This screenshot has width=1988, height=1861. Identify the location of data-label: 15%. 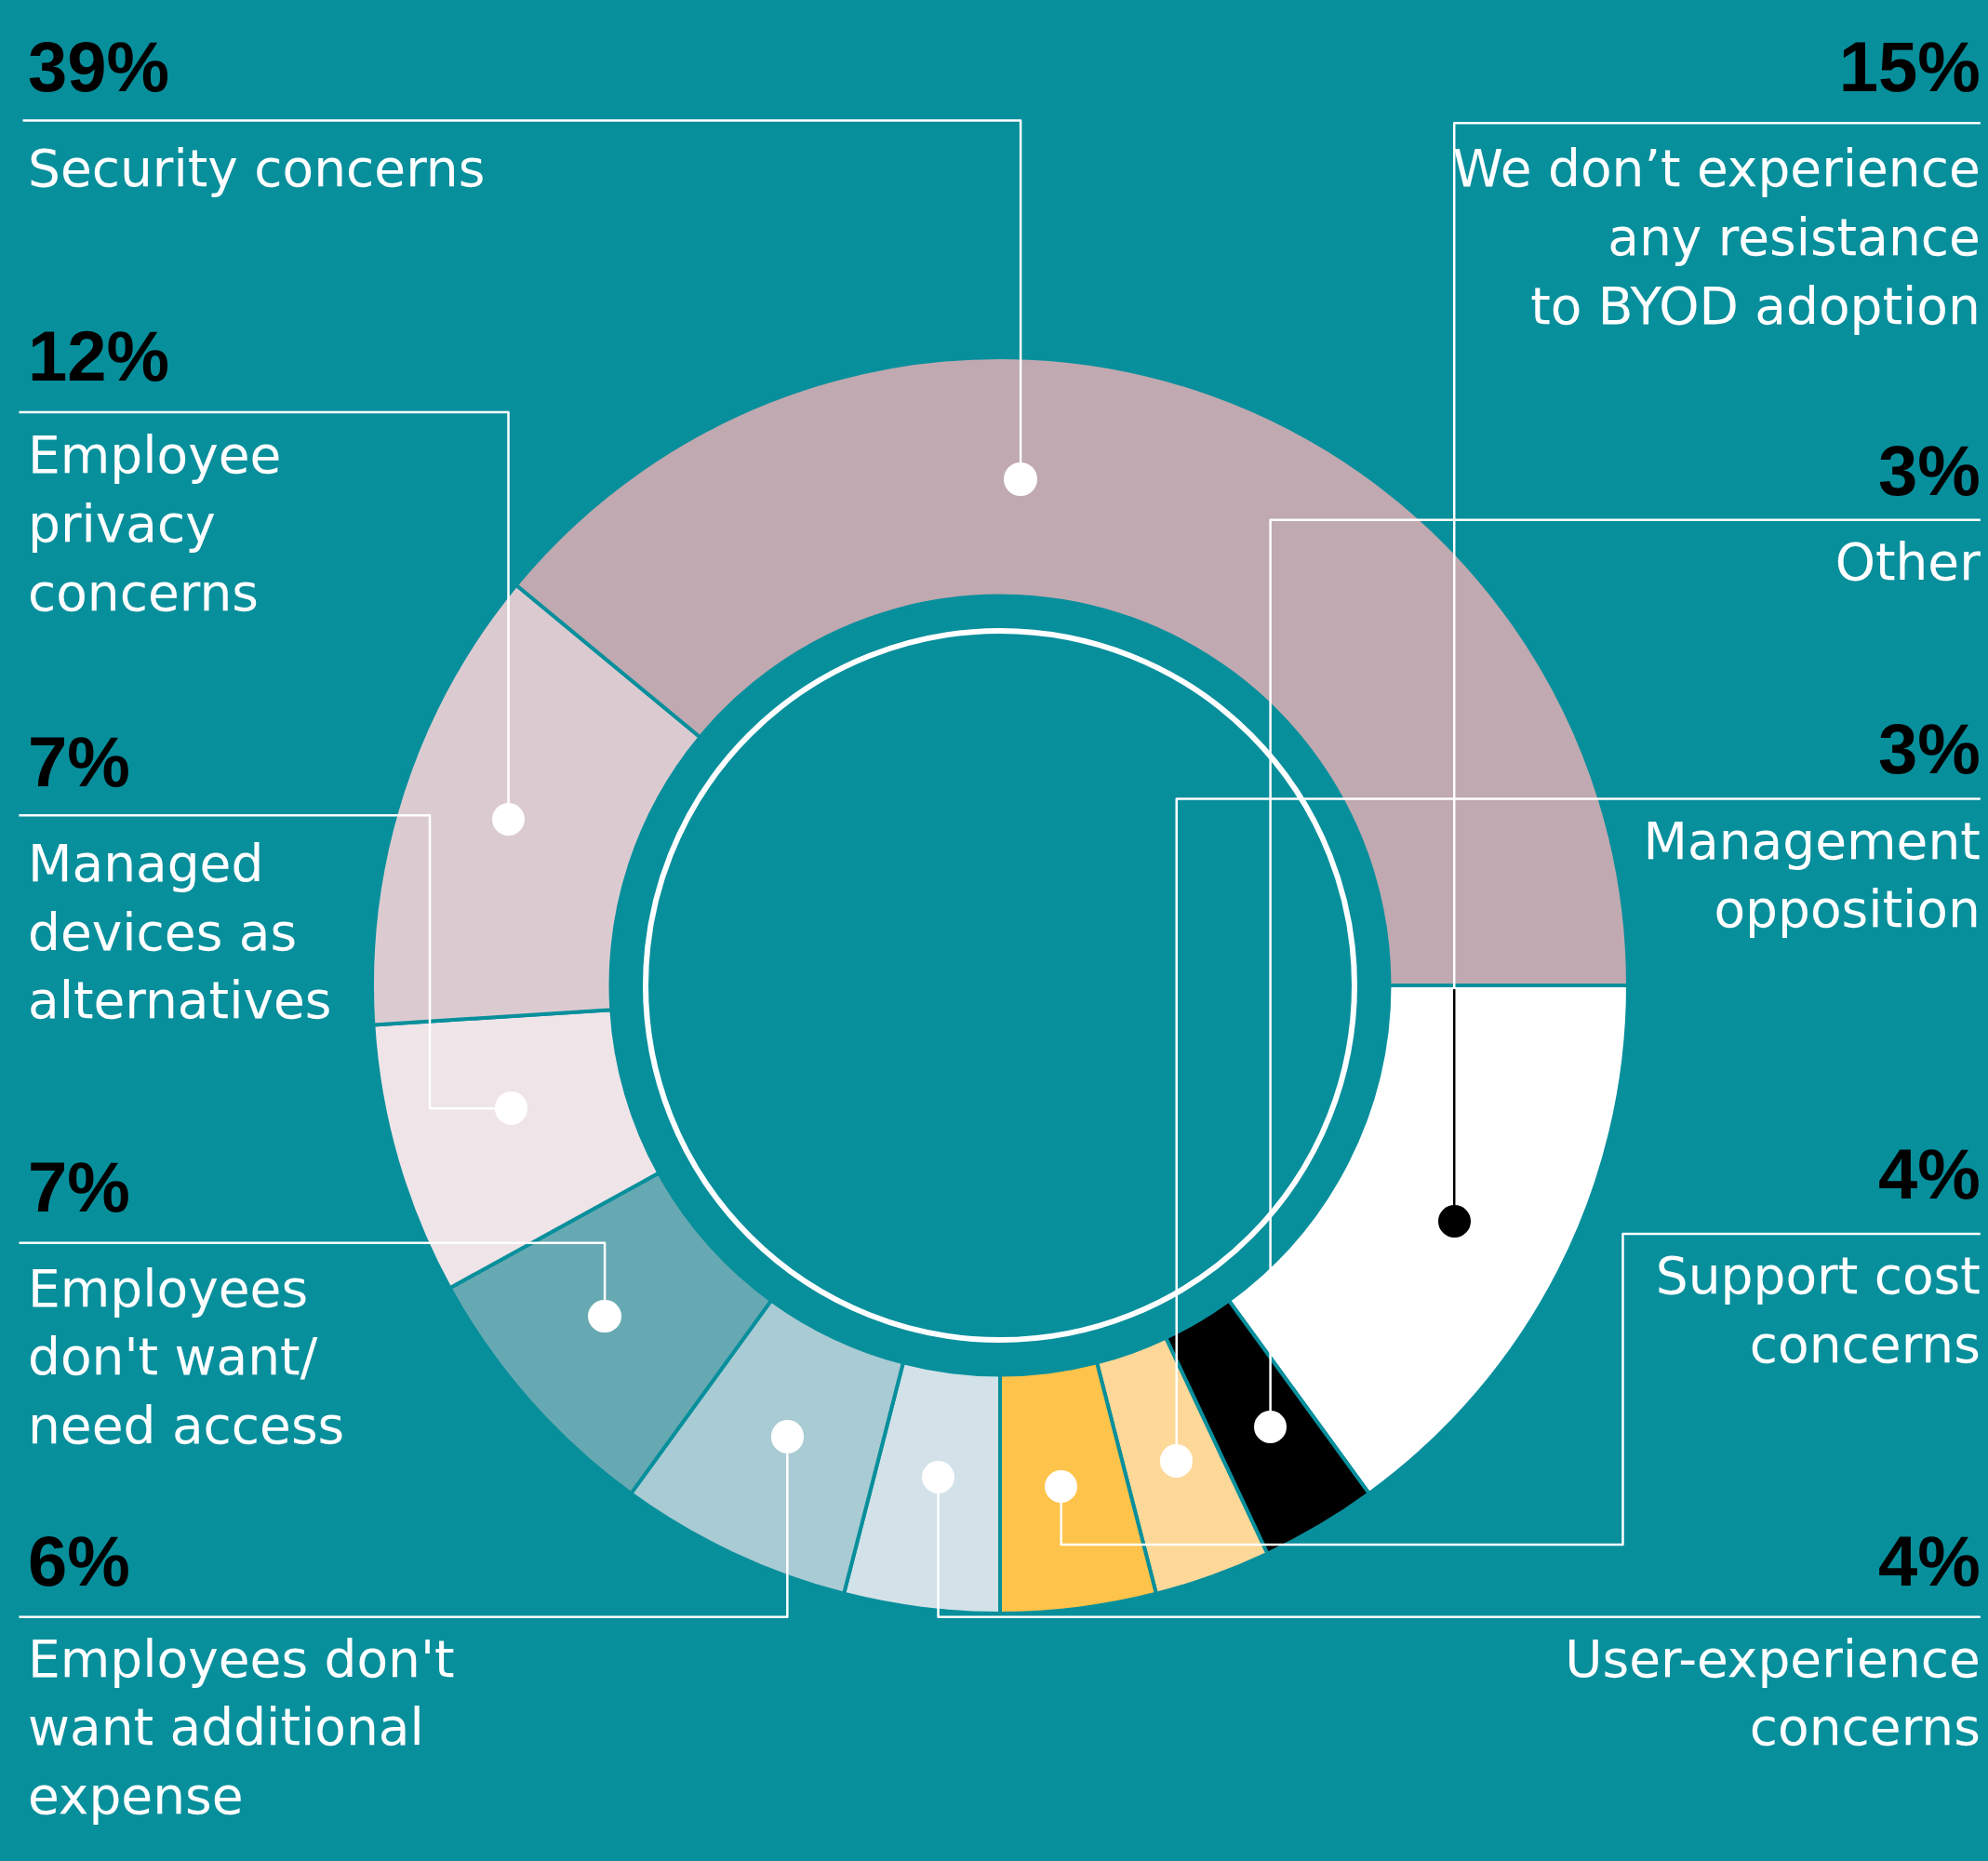
(1909, 67).